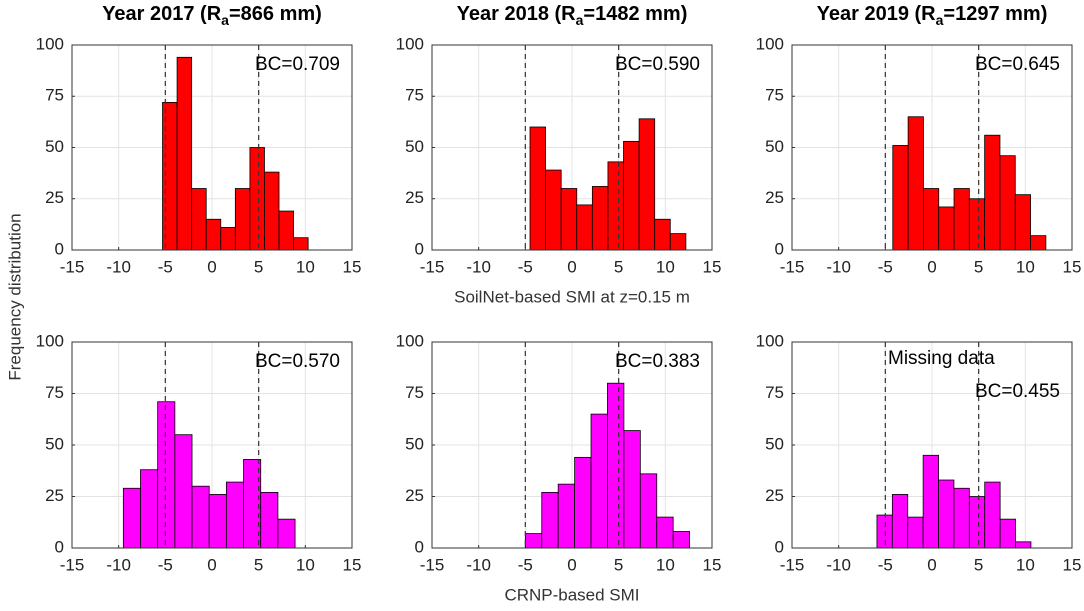 This screenshot has height=611, width=1084. What do you see at coordinates (517, 14) in the screenshot?
I see `title-part: Year 2018 (R` at bounding box center [517, 14].